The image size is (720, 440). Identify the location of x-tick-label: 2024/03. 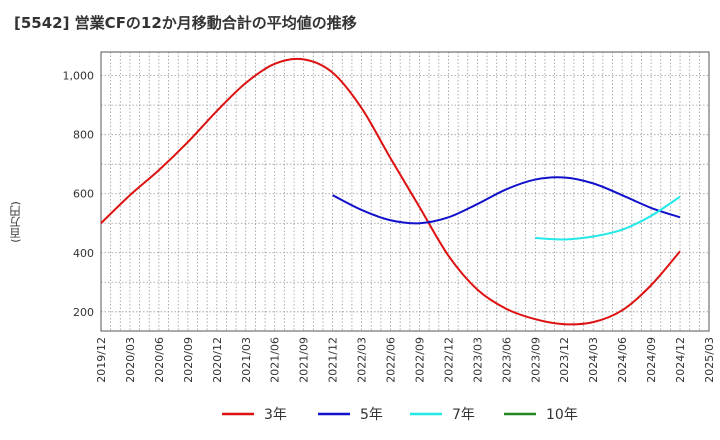
(593, 360).